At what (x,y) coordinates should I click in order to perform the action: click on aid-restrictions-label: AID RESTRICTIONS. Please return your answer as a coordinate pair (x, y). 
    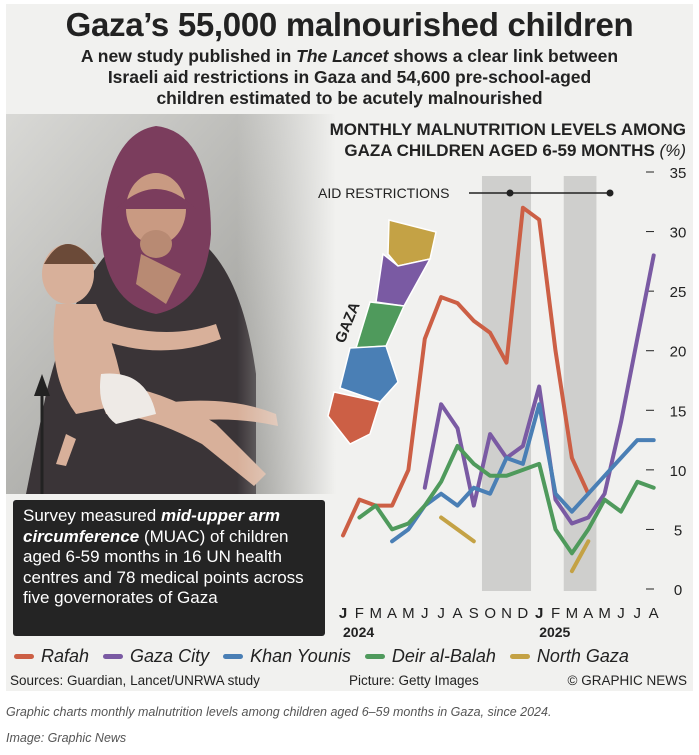
    Looking at the image, I should click on (383, 193).